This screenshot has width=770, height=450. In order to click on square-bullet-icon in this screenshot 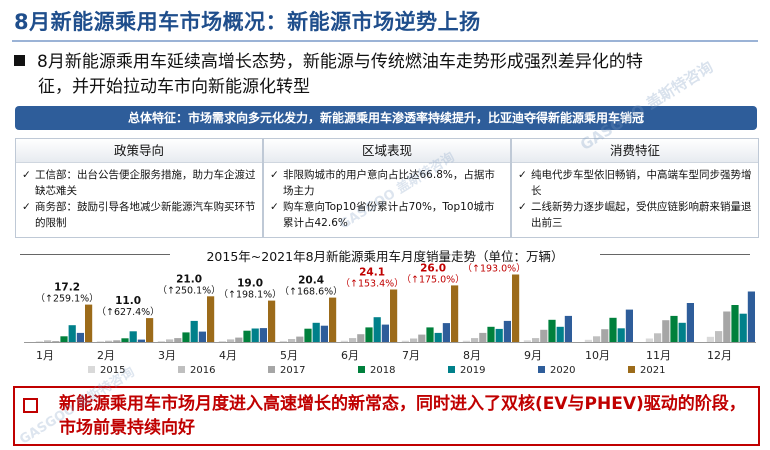, I will do `click(19, 60)`.